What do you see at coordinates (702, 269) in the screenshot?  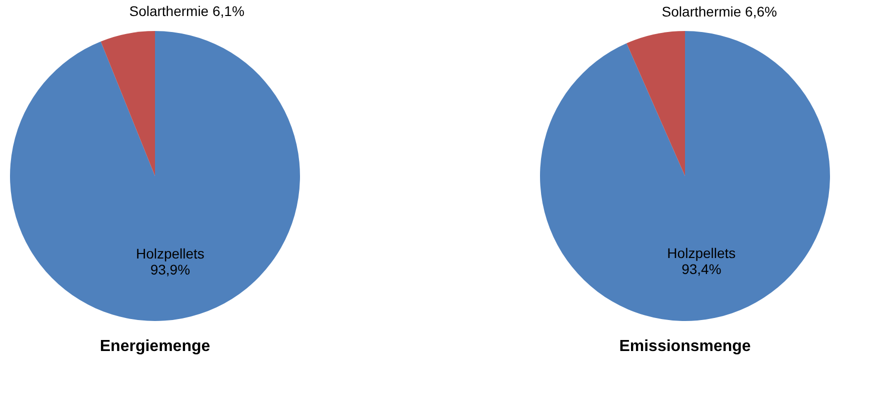 I see `data-label: 93,4%` at bounding box center [702, 269].